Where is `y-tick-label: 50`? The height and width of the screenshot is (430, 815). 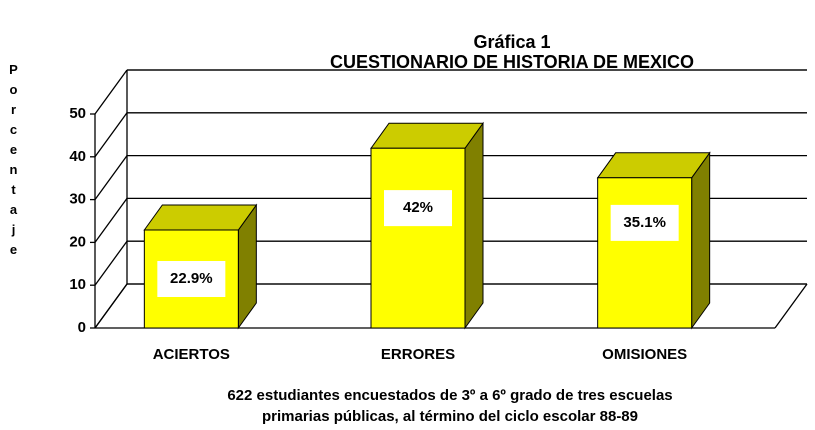
y-tick-label: 50 is located at coordinates (77, 113).